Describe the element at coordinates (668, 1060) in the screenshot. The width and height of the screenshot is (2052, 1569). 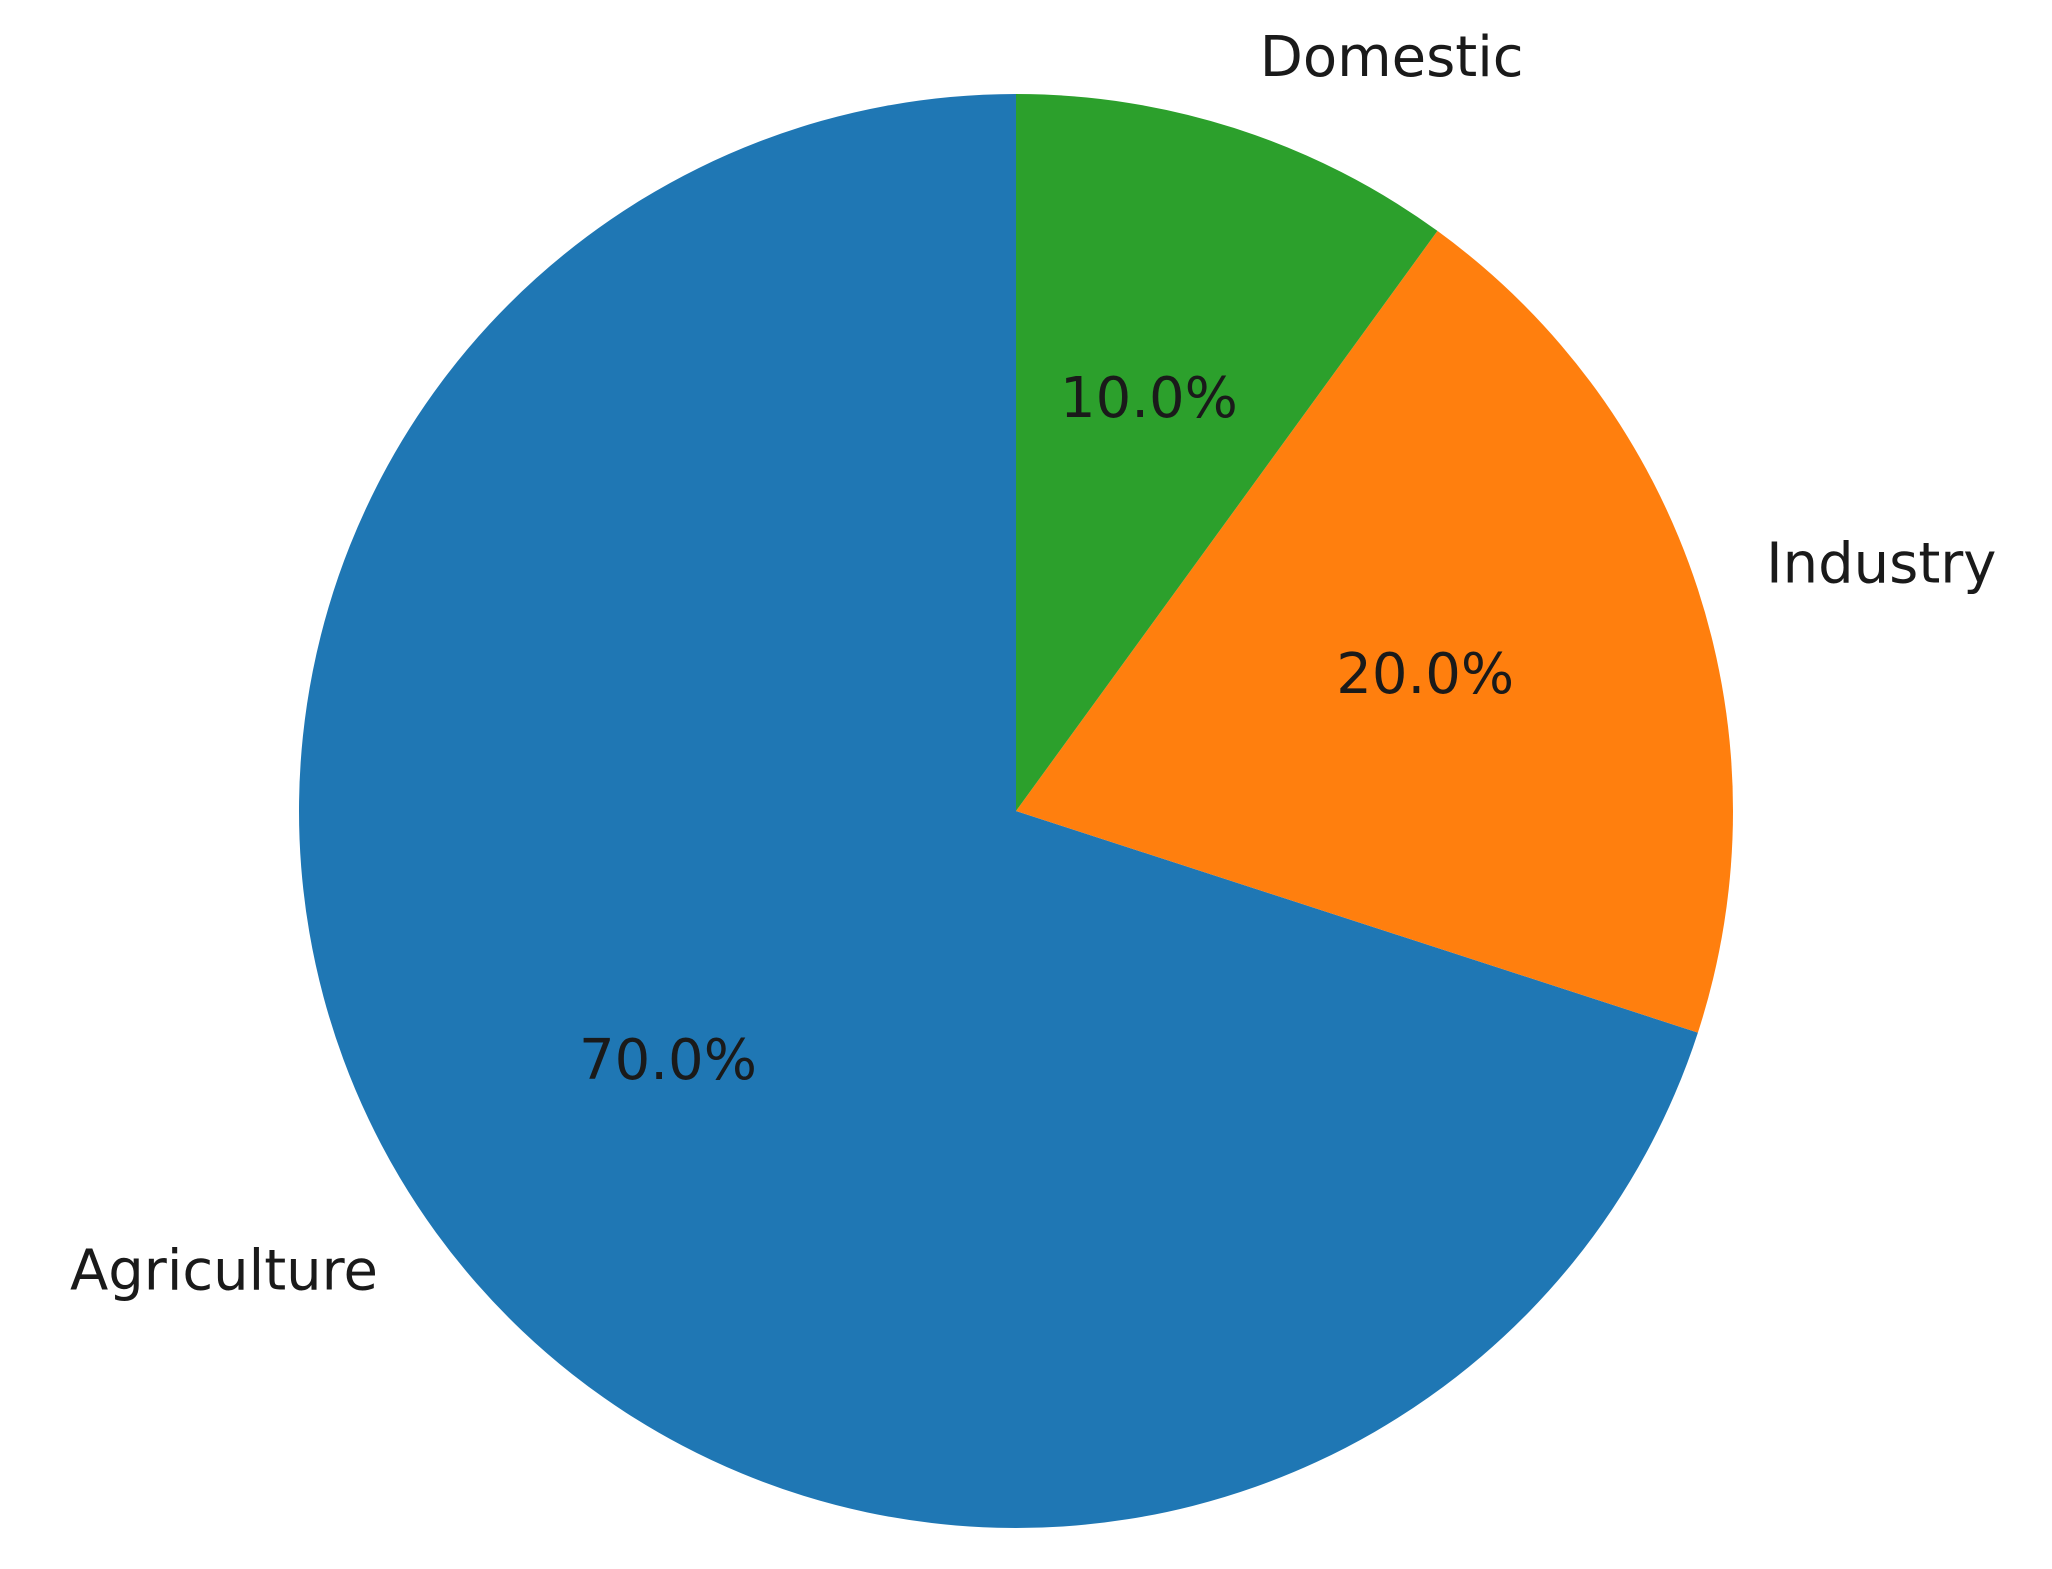
I see `value-label: 70.0%` at that location.